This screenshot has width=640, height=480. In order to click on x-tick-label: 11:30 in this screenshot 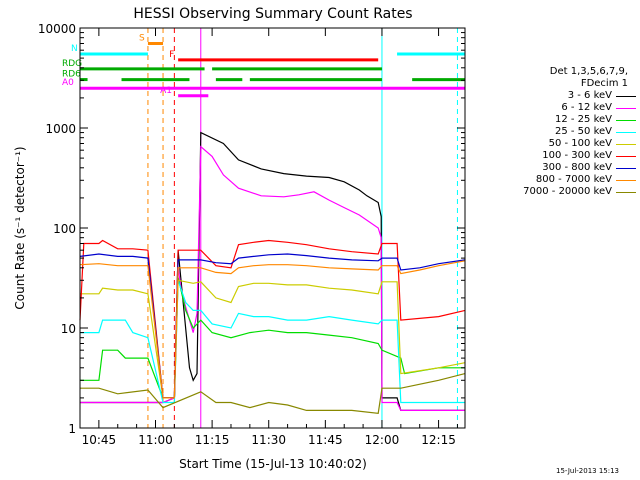, I will do `click(268, 440)`.